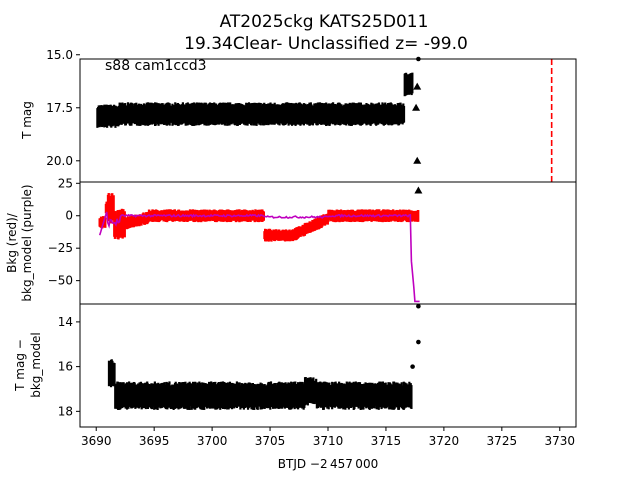  I want to click on panel-top-y-ticks: 15.0 17.5 20.0, so click(63, 108).